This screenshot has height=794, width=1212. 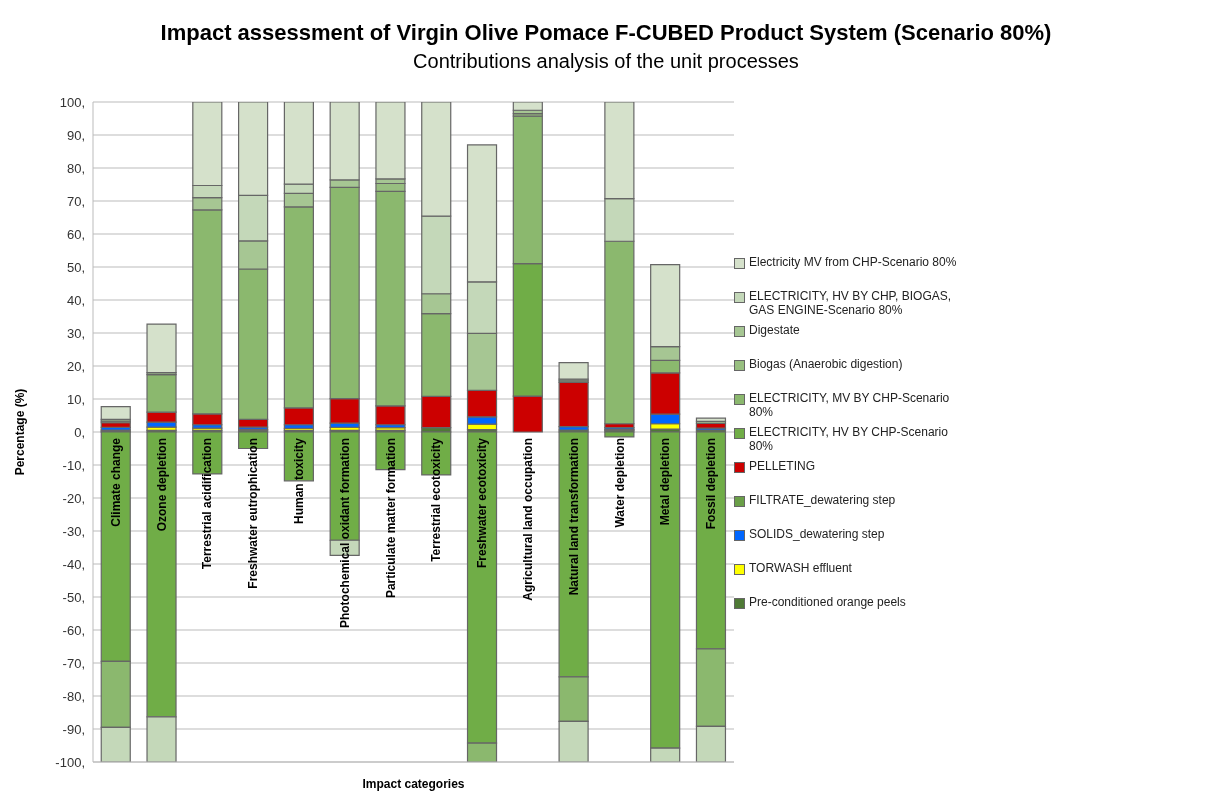 I want to click on legend-label: Digestate, so click(x=774, y=330).